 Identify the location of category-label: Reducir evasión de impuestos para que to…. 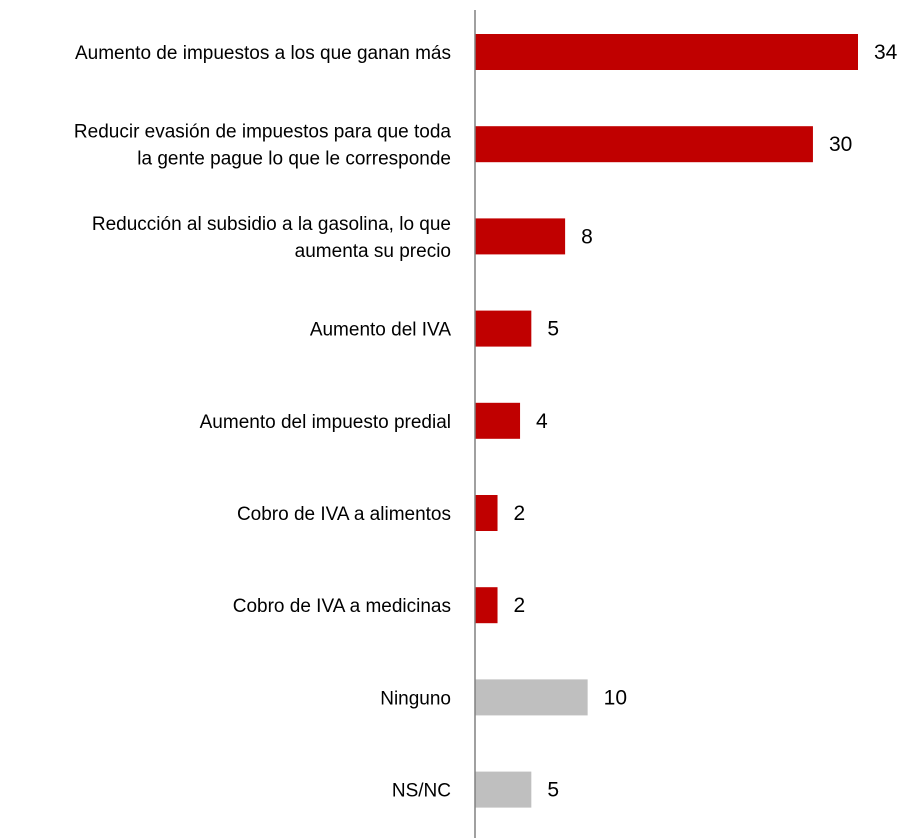
(263, 146).